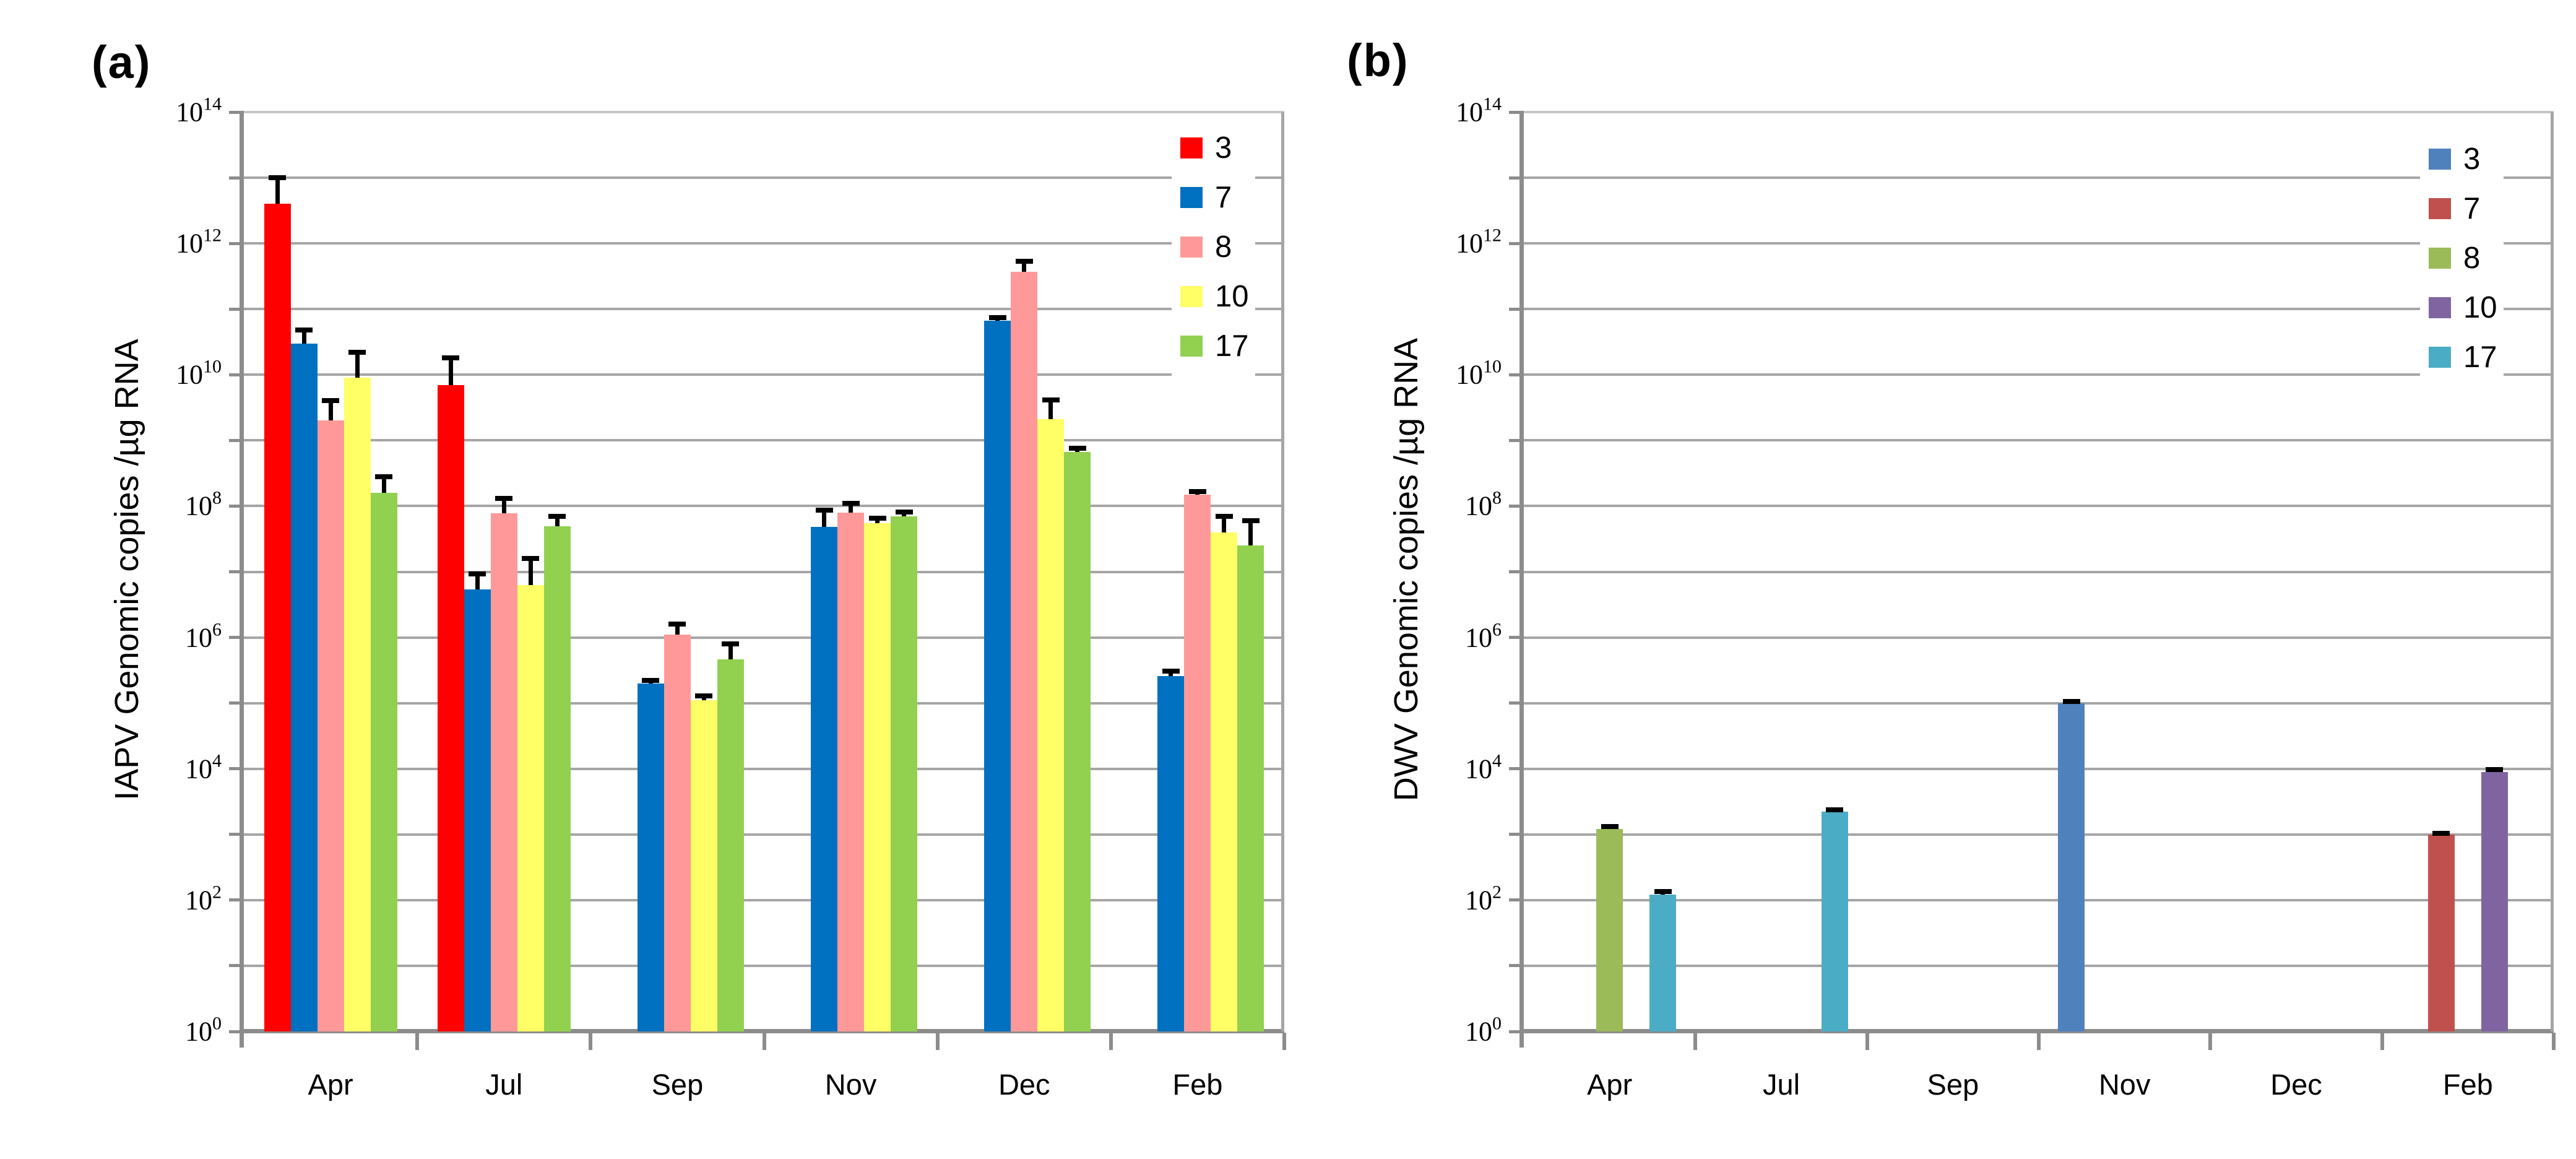 Image resolution: width=2576 pixels, height=1159 pixels. I want to click on y-tick-10e2, so click(236, 900).